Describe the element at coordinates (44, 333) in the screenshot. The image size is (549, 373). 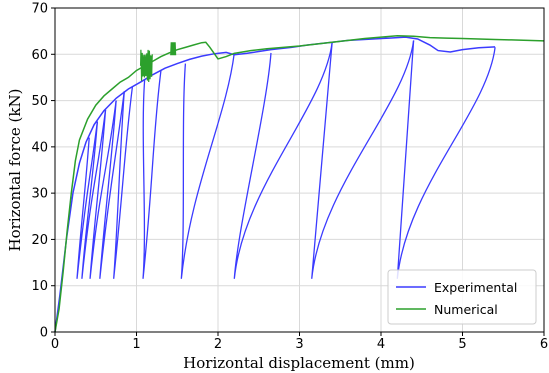
I see `y-tick-label: 0` at that location.